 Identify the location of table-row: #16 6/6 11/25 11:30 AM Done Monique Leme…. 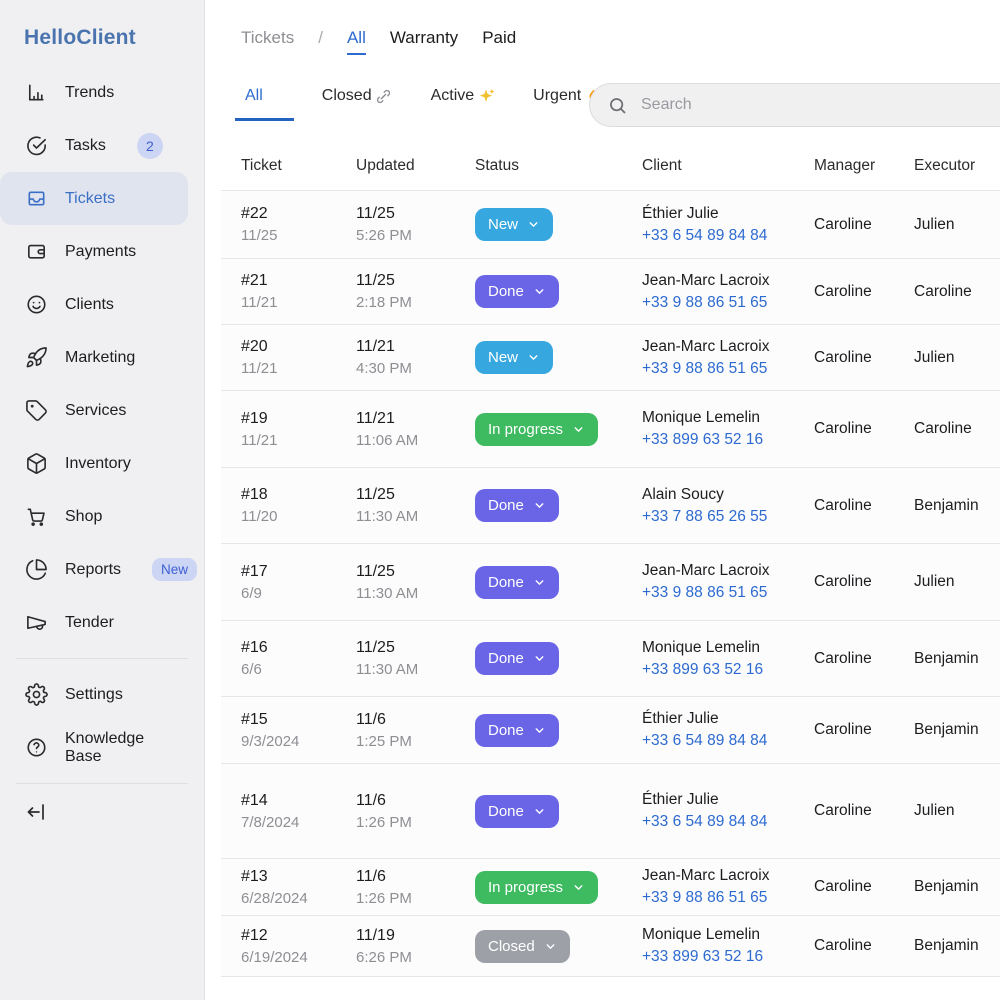
(610, 659).